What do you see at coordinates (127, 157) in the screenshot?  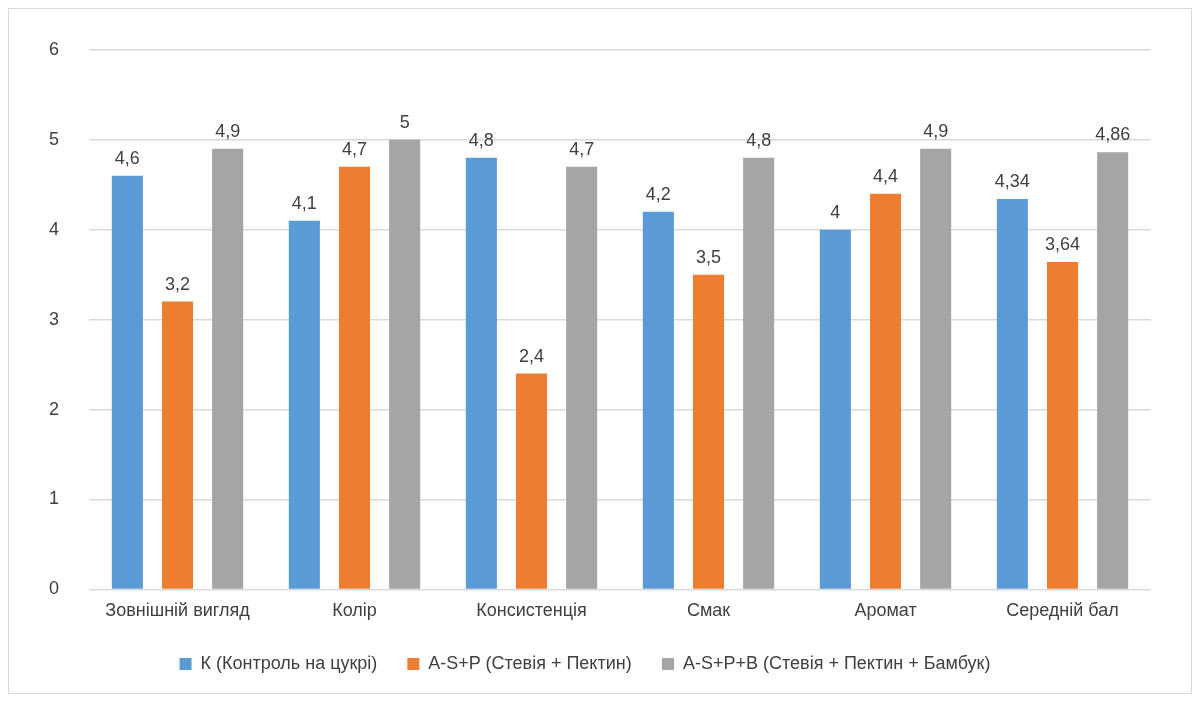 I see `data-label: 4,6` at bounding box center [127, 157].